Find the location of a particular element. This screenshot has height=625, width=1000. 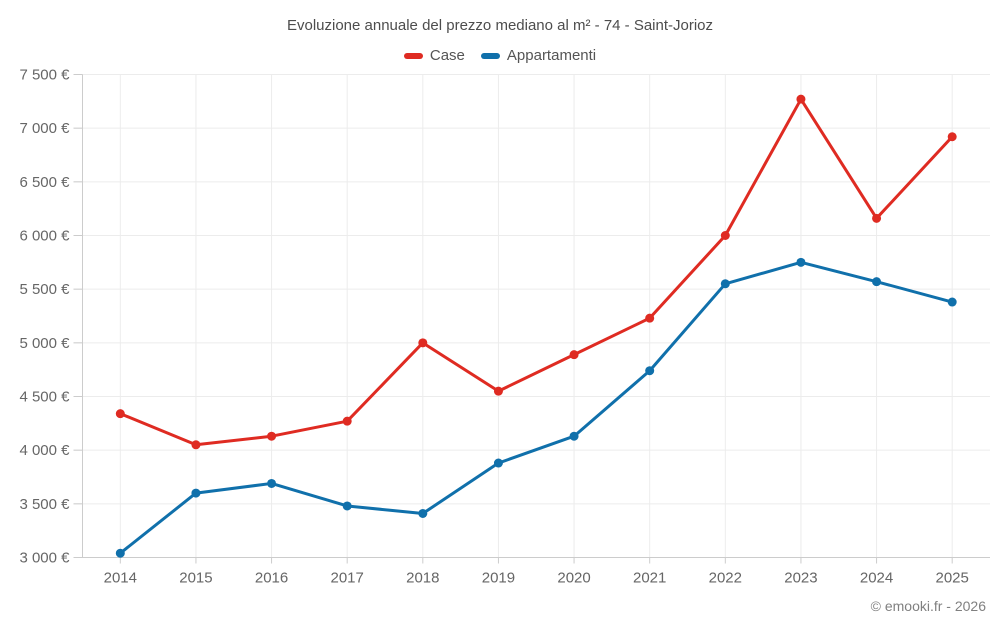

x-axis-label: 2016 is located at coordinates (271, 578).